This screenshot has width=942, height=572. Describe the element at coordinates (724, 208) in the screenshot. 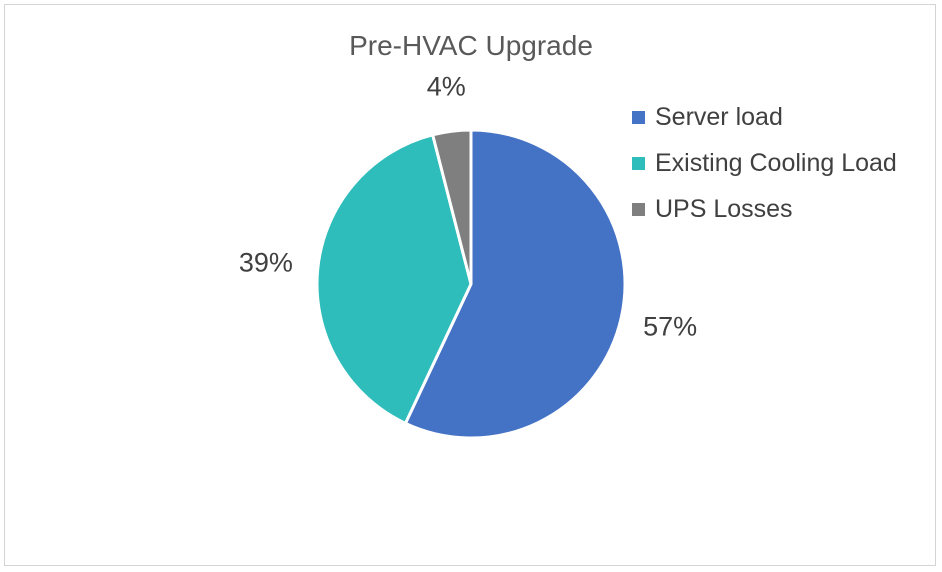

I see `legend-label-ups-losses: UPS Losses` at that location.